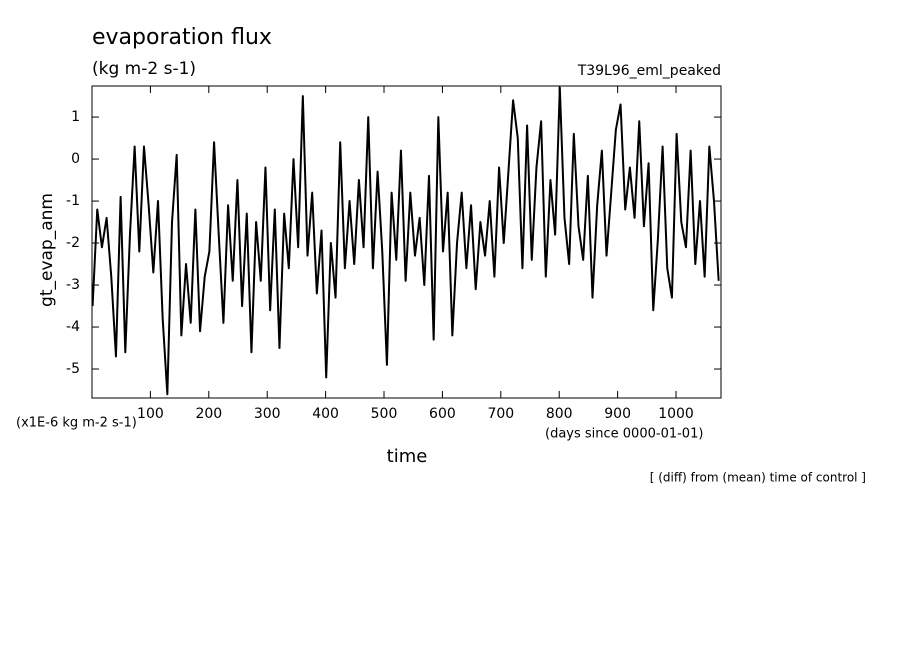  What do you see at coordinates (73, 327) in the screenshot?
I see `y-tick-label: -4` at bounding box center [73, 327].